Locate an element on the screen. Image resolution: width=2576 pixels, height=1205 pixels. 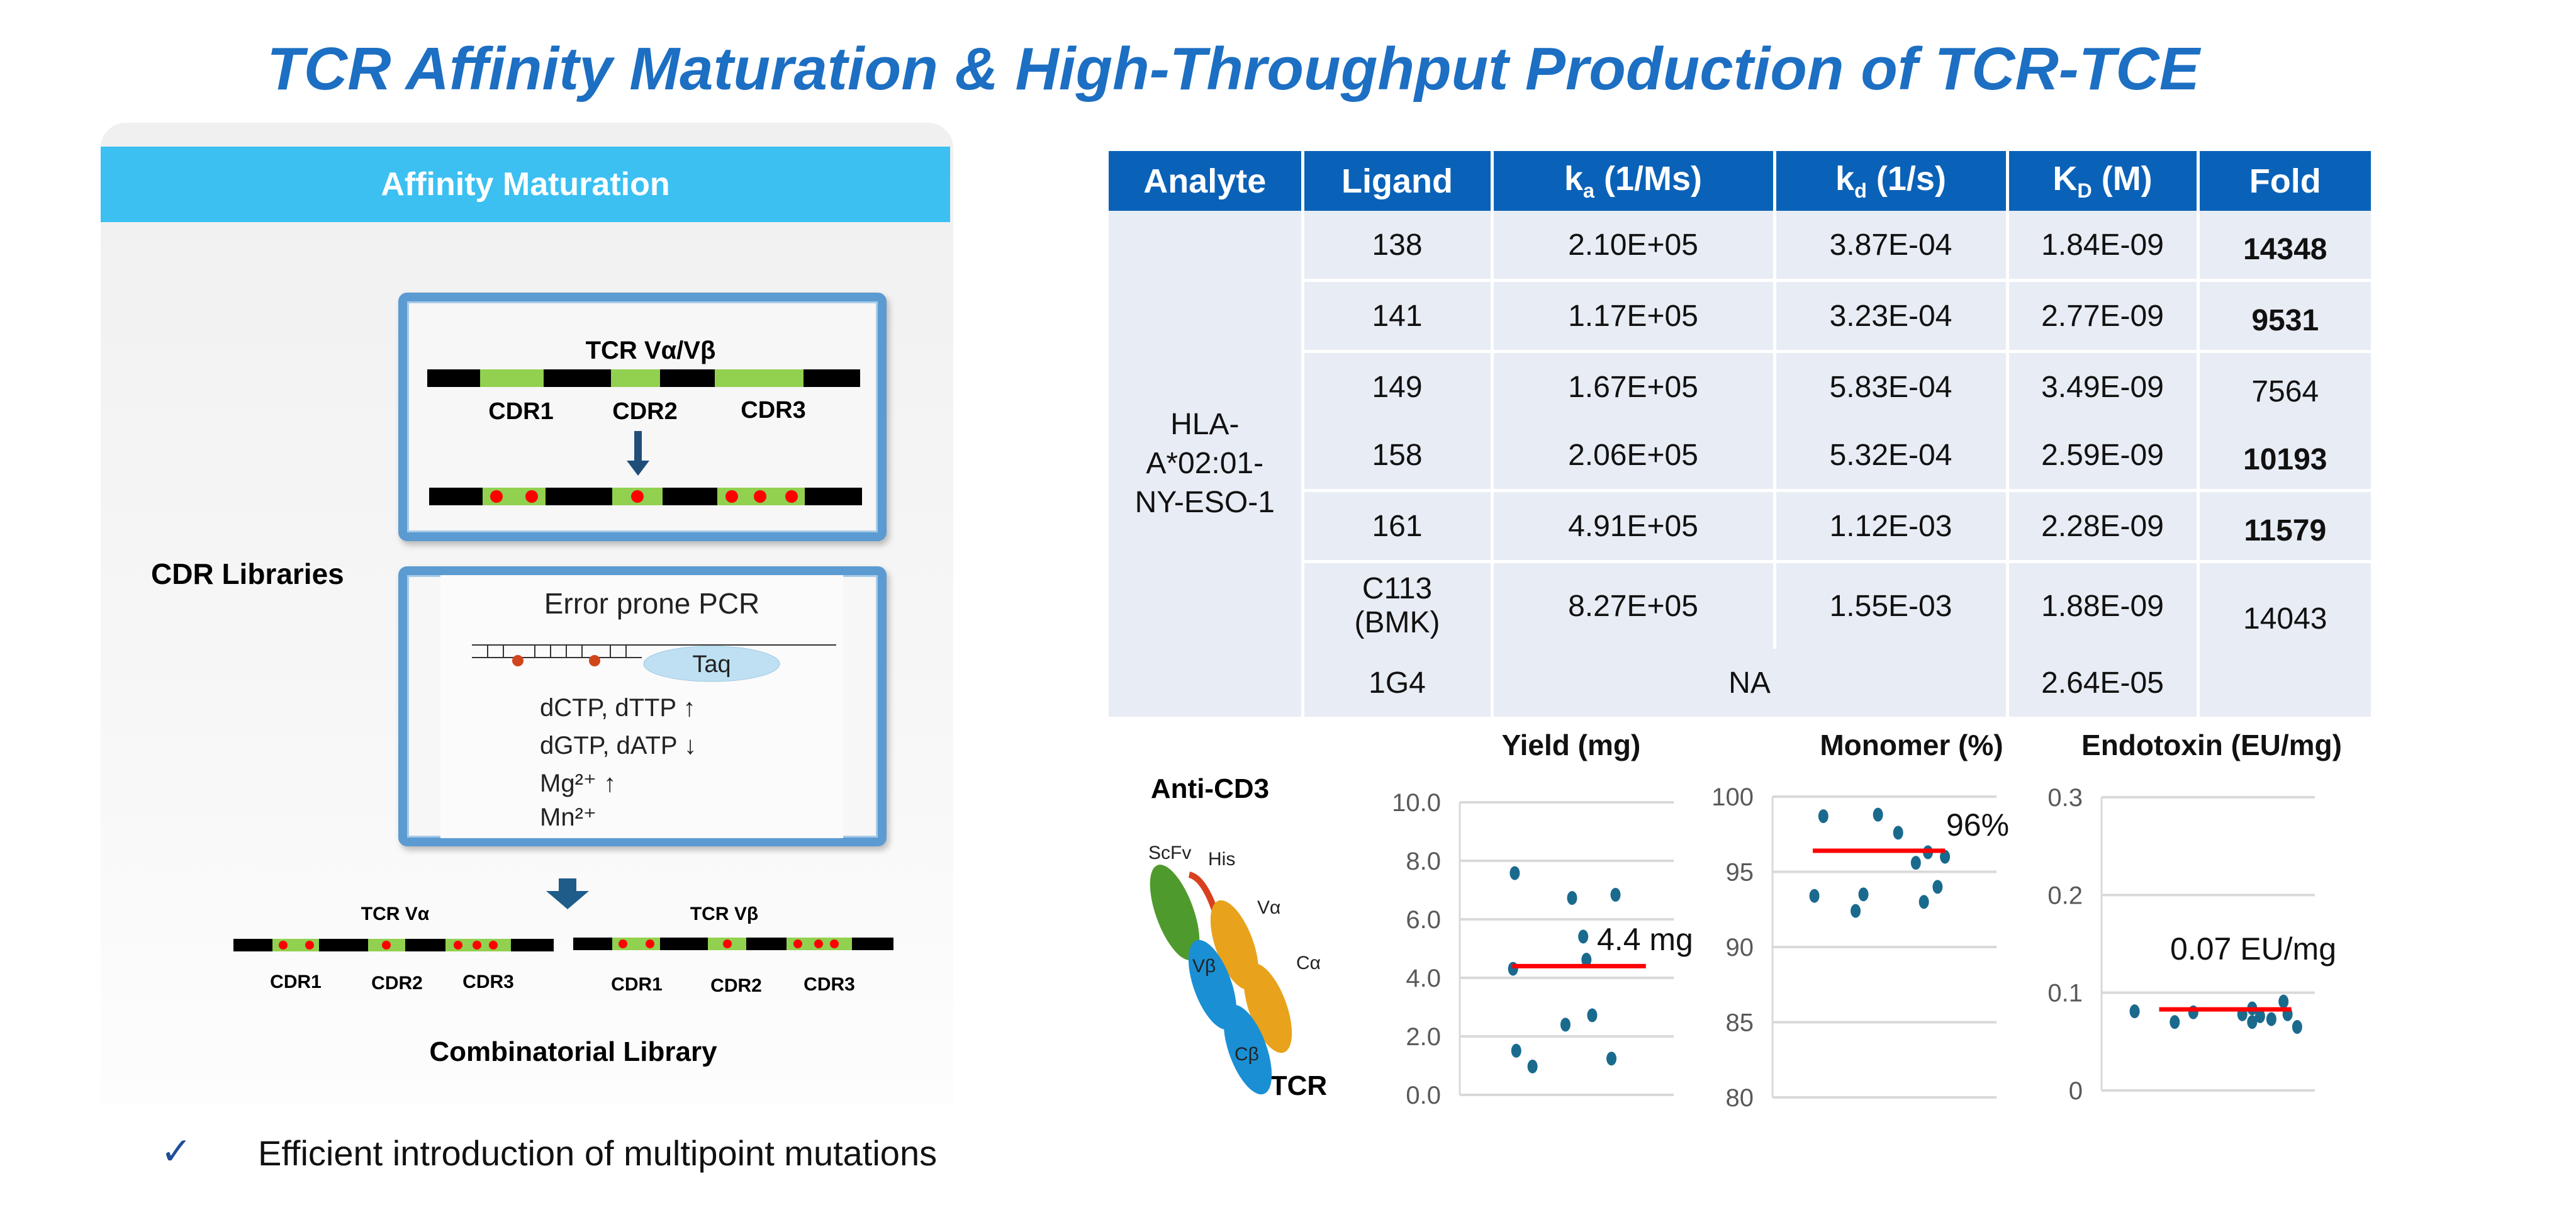
y-tick-label: 0.2 is located at coordinates (2065, 895).